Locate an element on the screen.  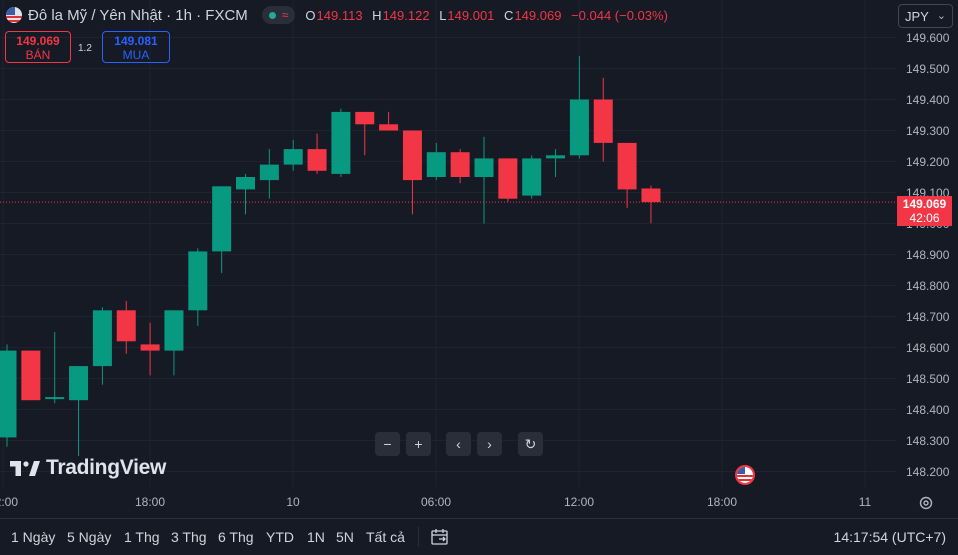
high-value: 149.122 is located at coordinates (406, 15).